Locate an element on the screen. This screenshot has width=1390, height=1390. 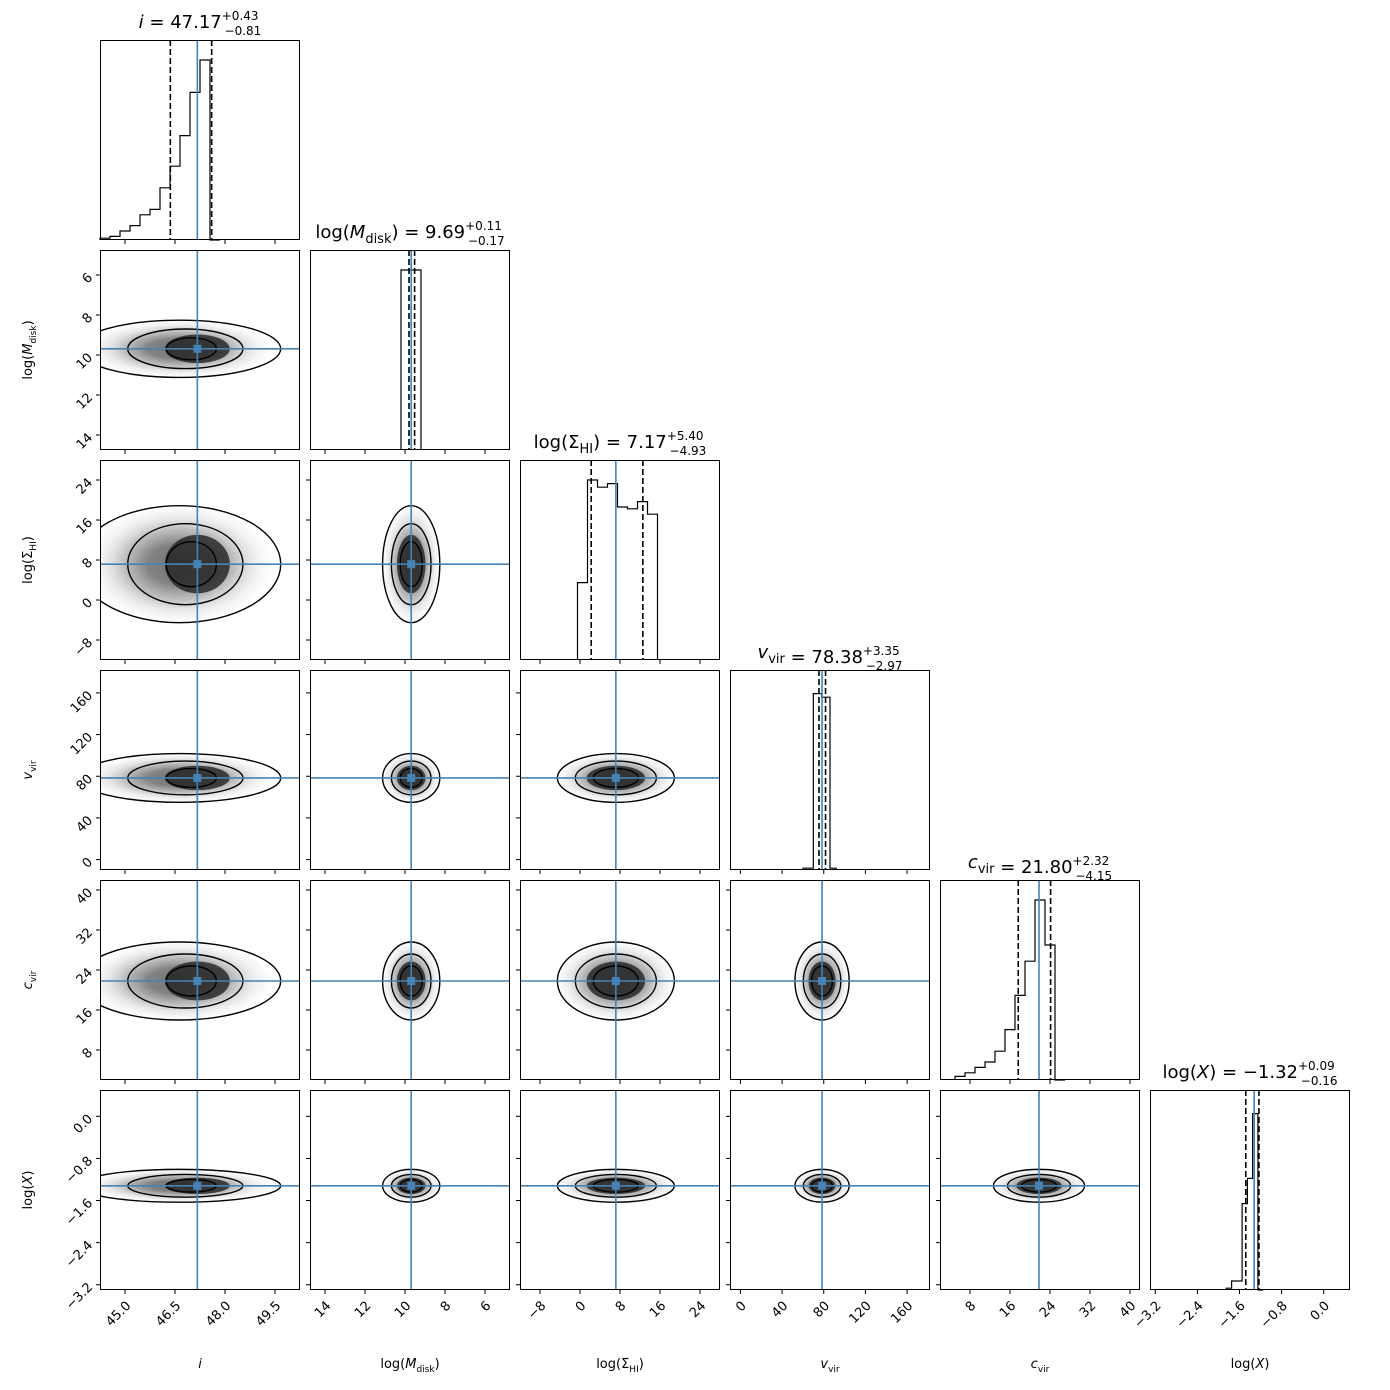
panel-cvir-vvir is located at coordinates (828, 982).